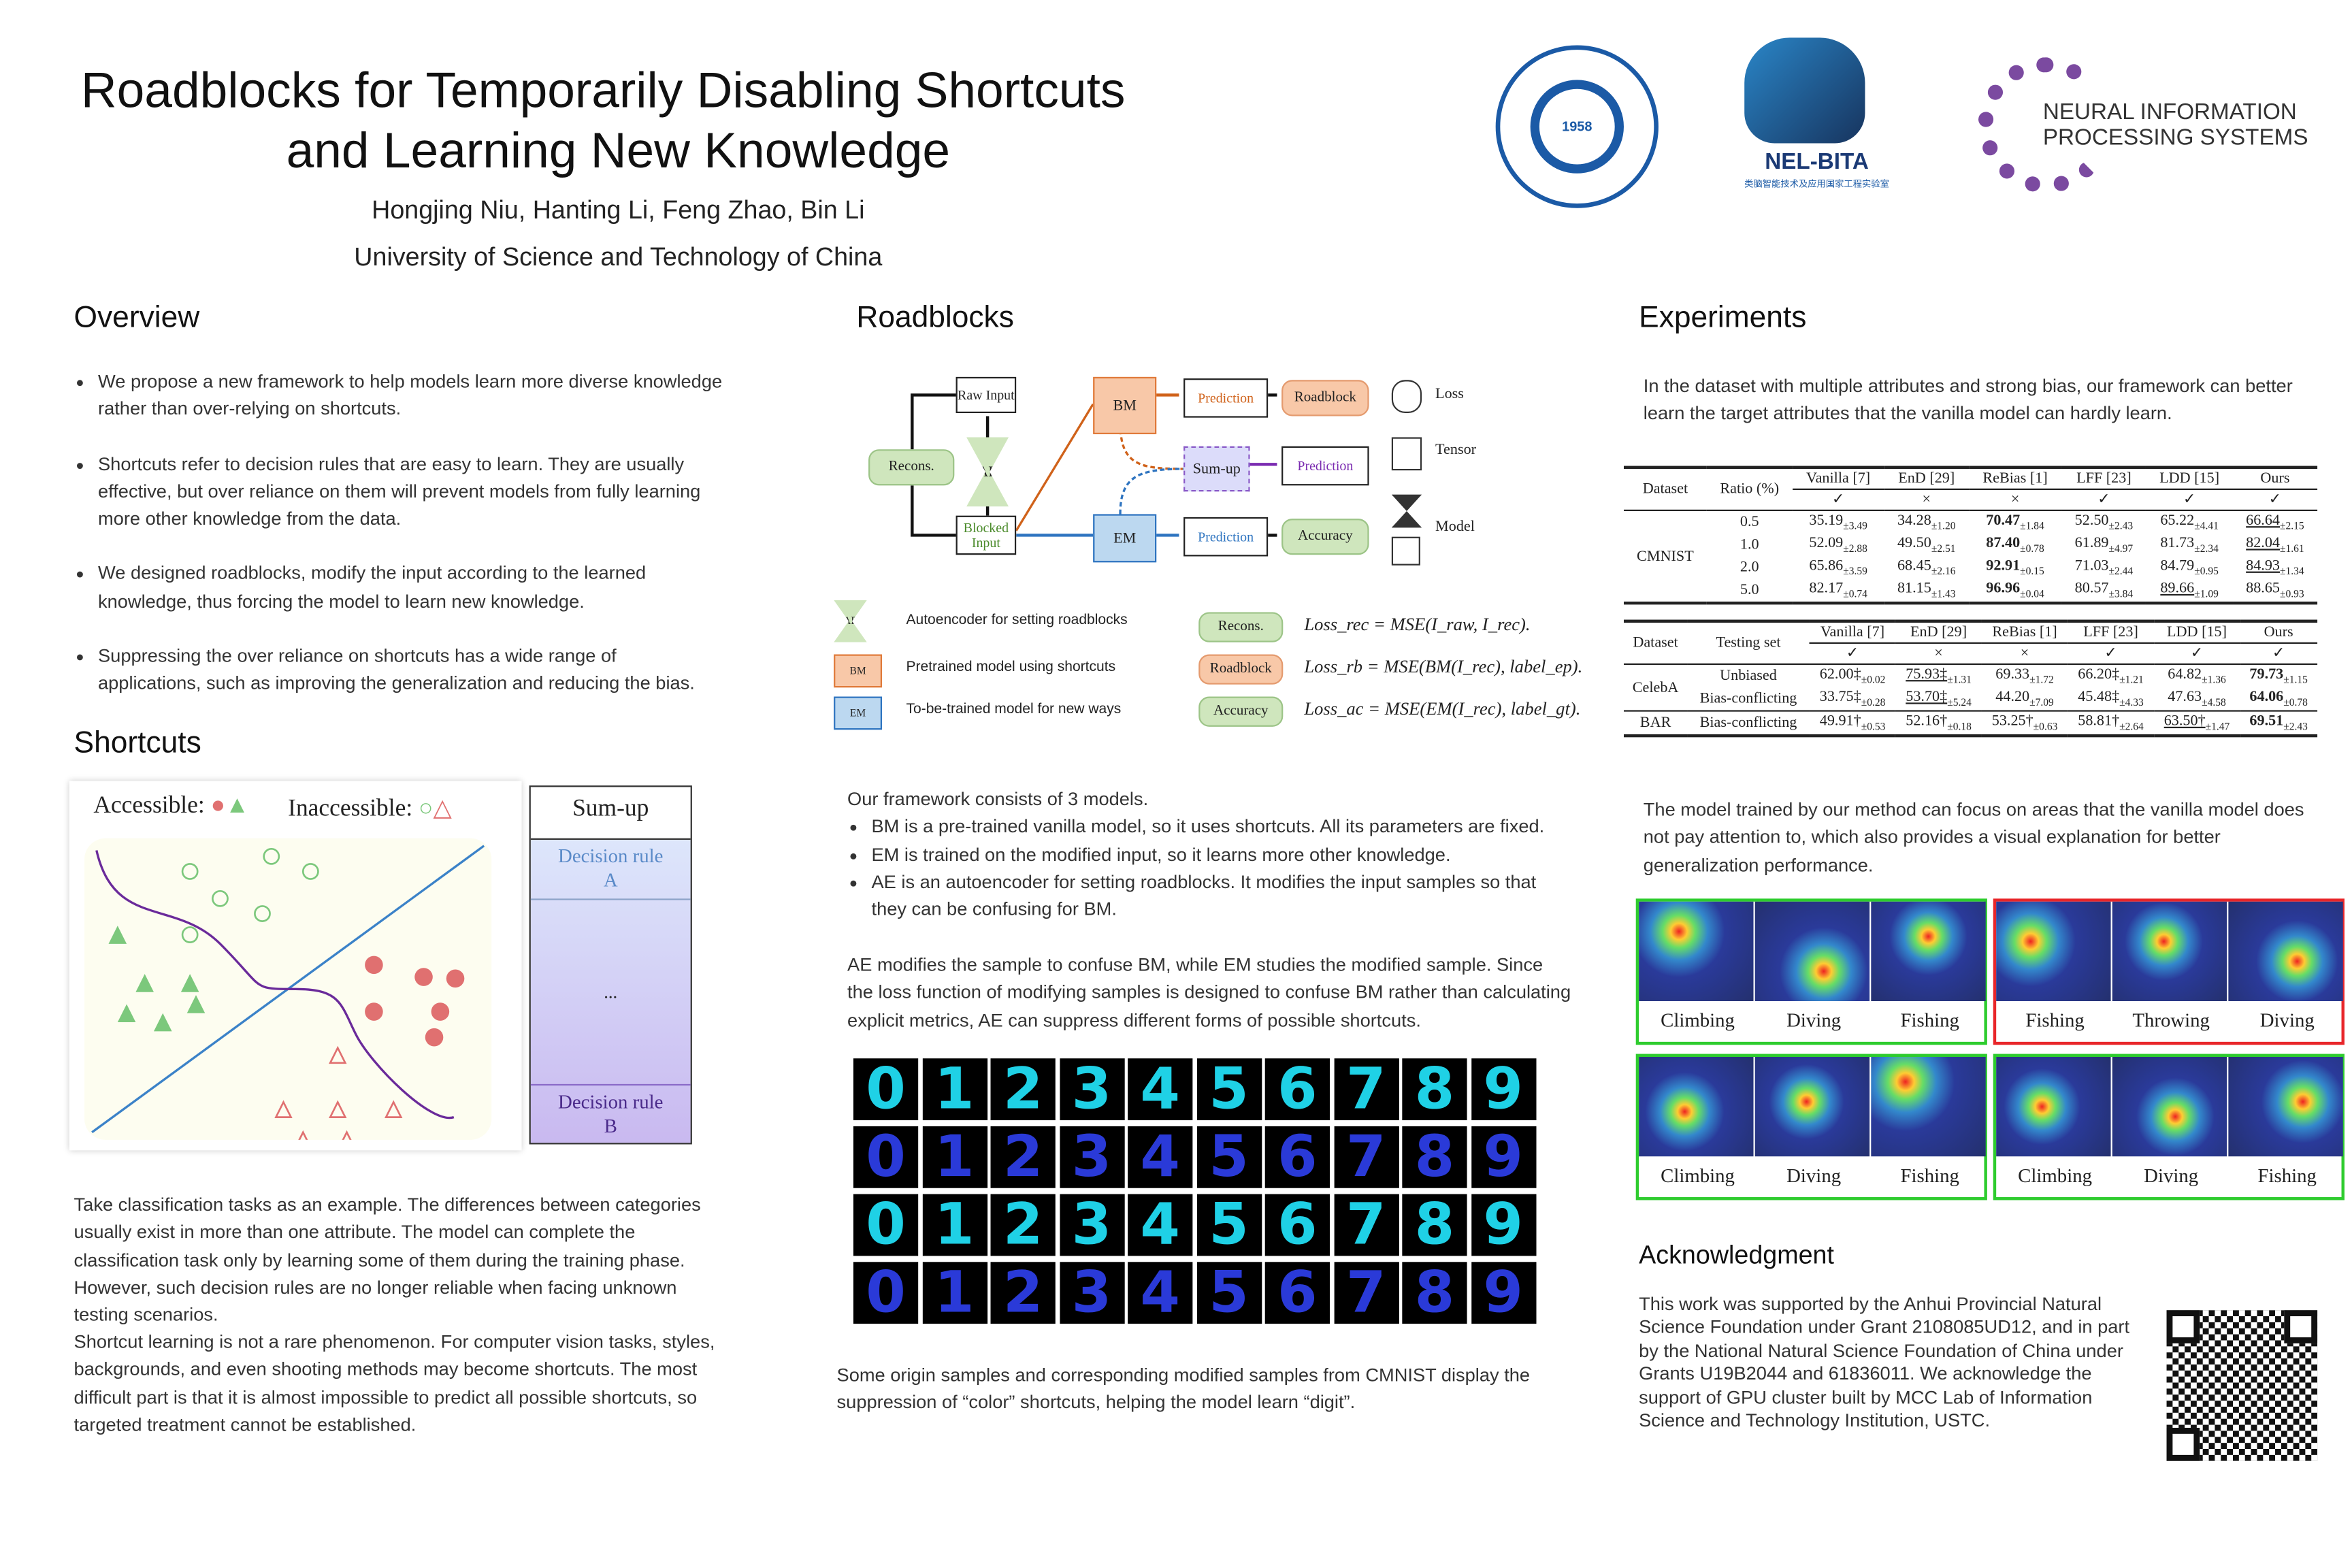  I want to click on heatmap-group: Fishing Throwing Diving, so click(2169, 972).